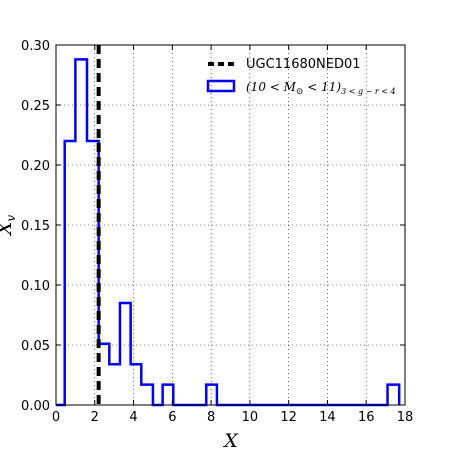 Image resolution: width=450 pixels, height=450 pixels. Describe the element at coordinates (288, 417) in the screenshot. I see `x-tick-label: 12` at that location.